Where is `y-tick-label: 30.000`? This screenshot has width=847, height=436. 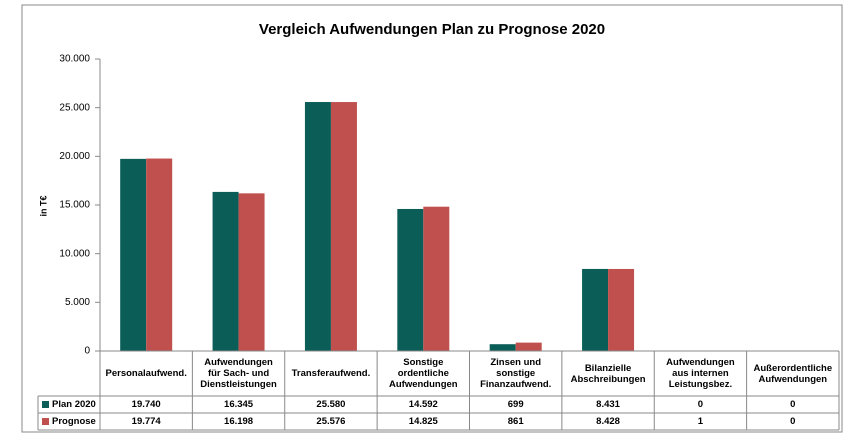 y-tick-label: 30.000 is located at coordinates (74, 59).